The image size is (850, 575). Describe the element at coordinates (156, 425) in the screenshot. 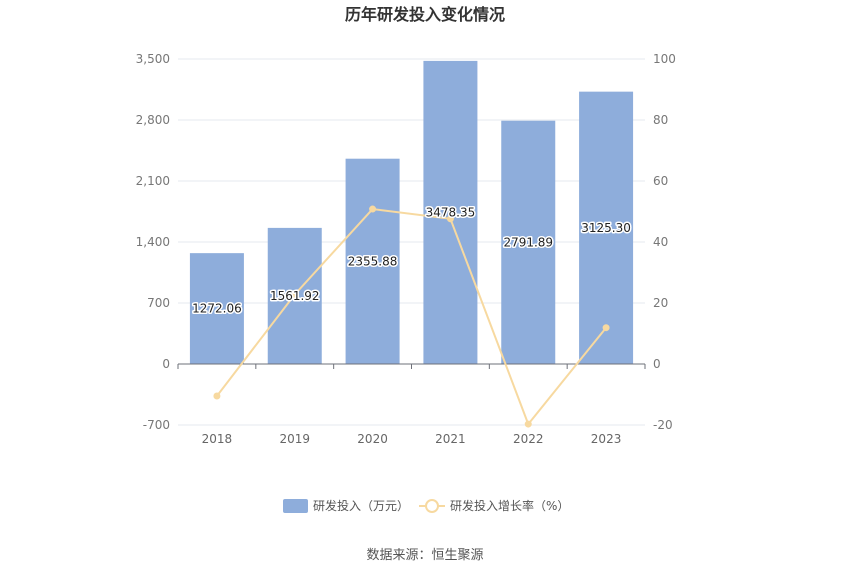

I see `left-tick-label: -700` at that location.